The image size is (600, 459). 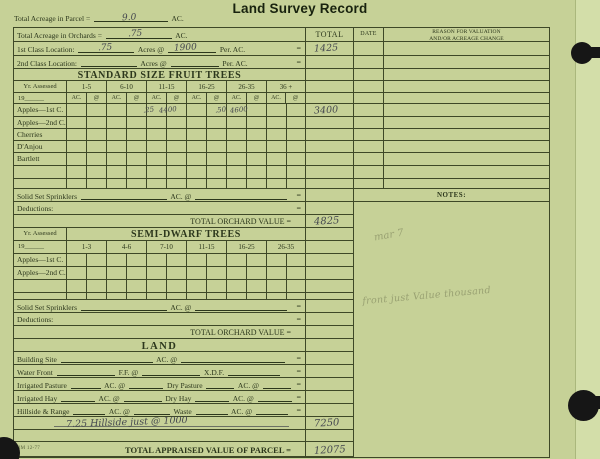 What do you see at coordinates (127, 247) in the screenshot?
I see `sd-range-4-6: 4-6` at bounding box center [127, 247].